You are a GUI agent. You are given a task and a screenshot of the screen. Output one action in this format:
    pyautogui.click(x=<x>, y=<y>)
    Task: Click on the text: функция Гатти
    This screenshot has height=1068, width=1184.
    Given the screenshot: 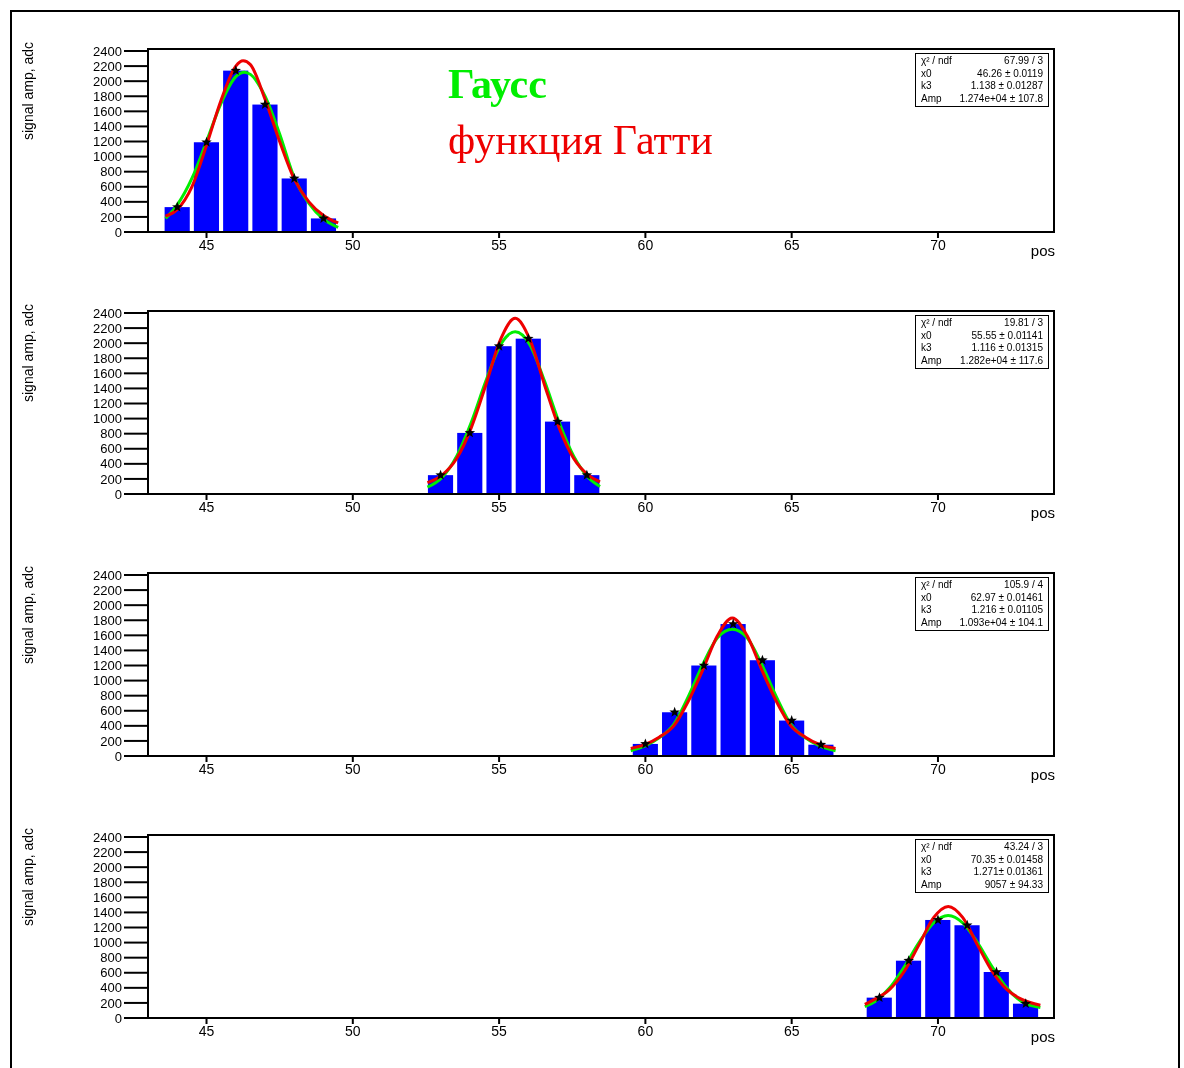 What is the action you would take?
    pyautogui.click(x=580, y=140)
    